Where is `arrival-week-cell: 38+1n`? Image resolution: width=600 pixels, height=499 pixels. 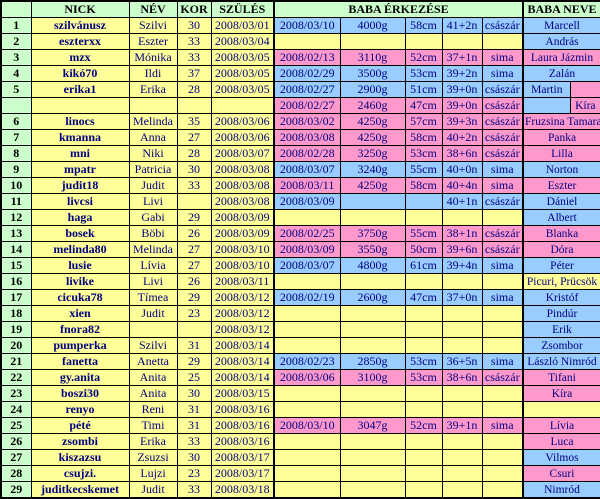 arrival-week-cell: 38+1n is located at coordinates (462, 233).